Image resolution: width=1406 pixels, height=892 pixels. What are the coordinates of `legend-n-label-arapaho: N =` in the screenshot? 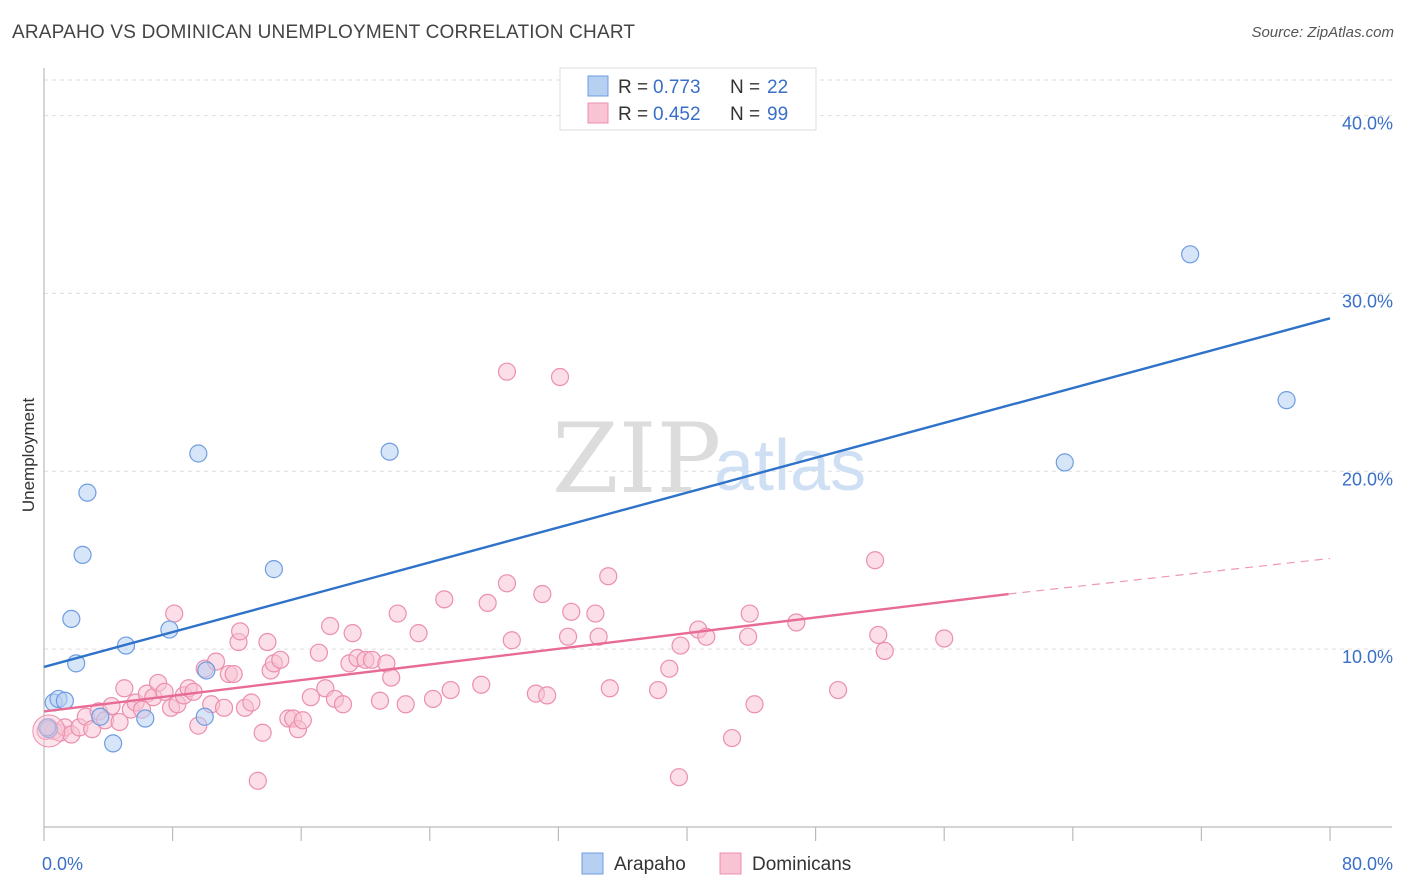 It's located at (745, 87).